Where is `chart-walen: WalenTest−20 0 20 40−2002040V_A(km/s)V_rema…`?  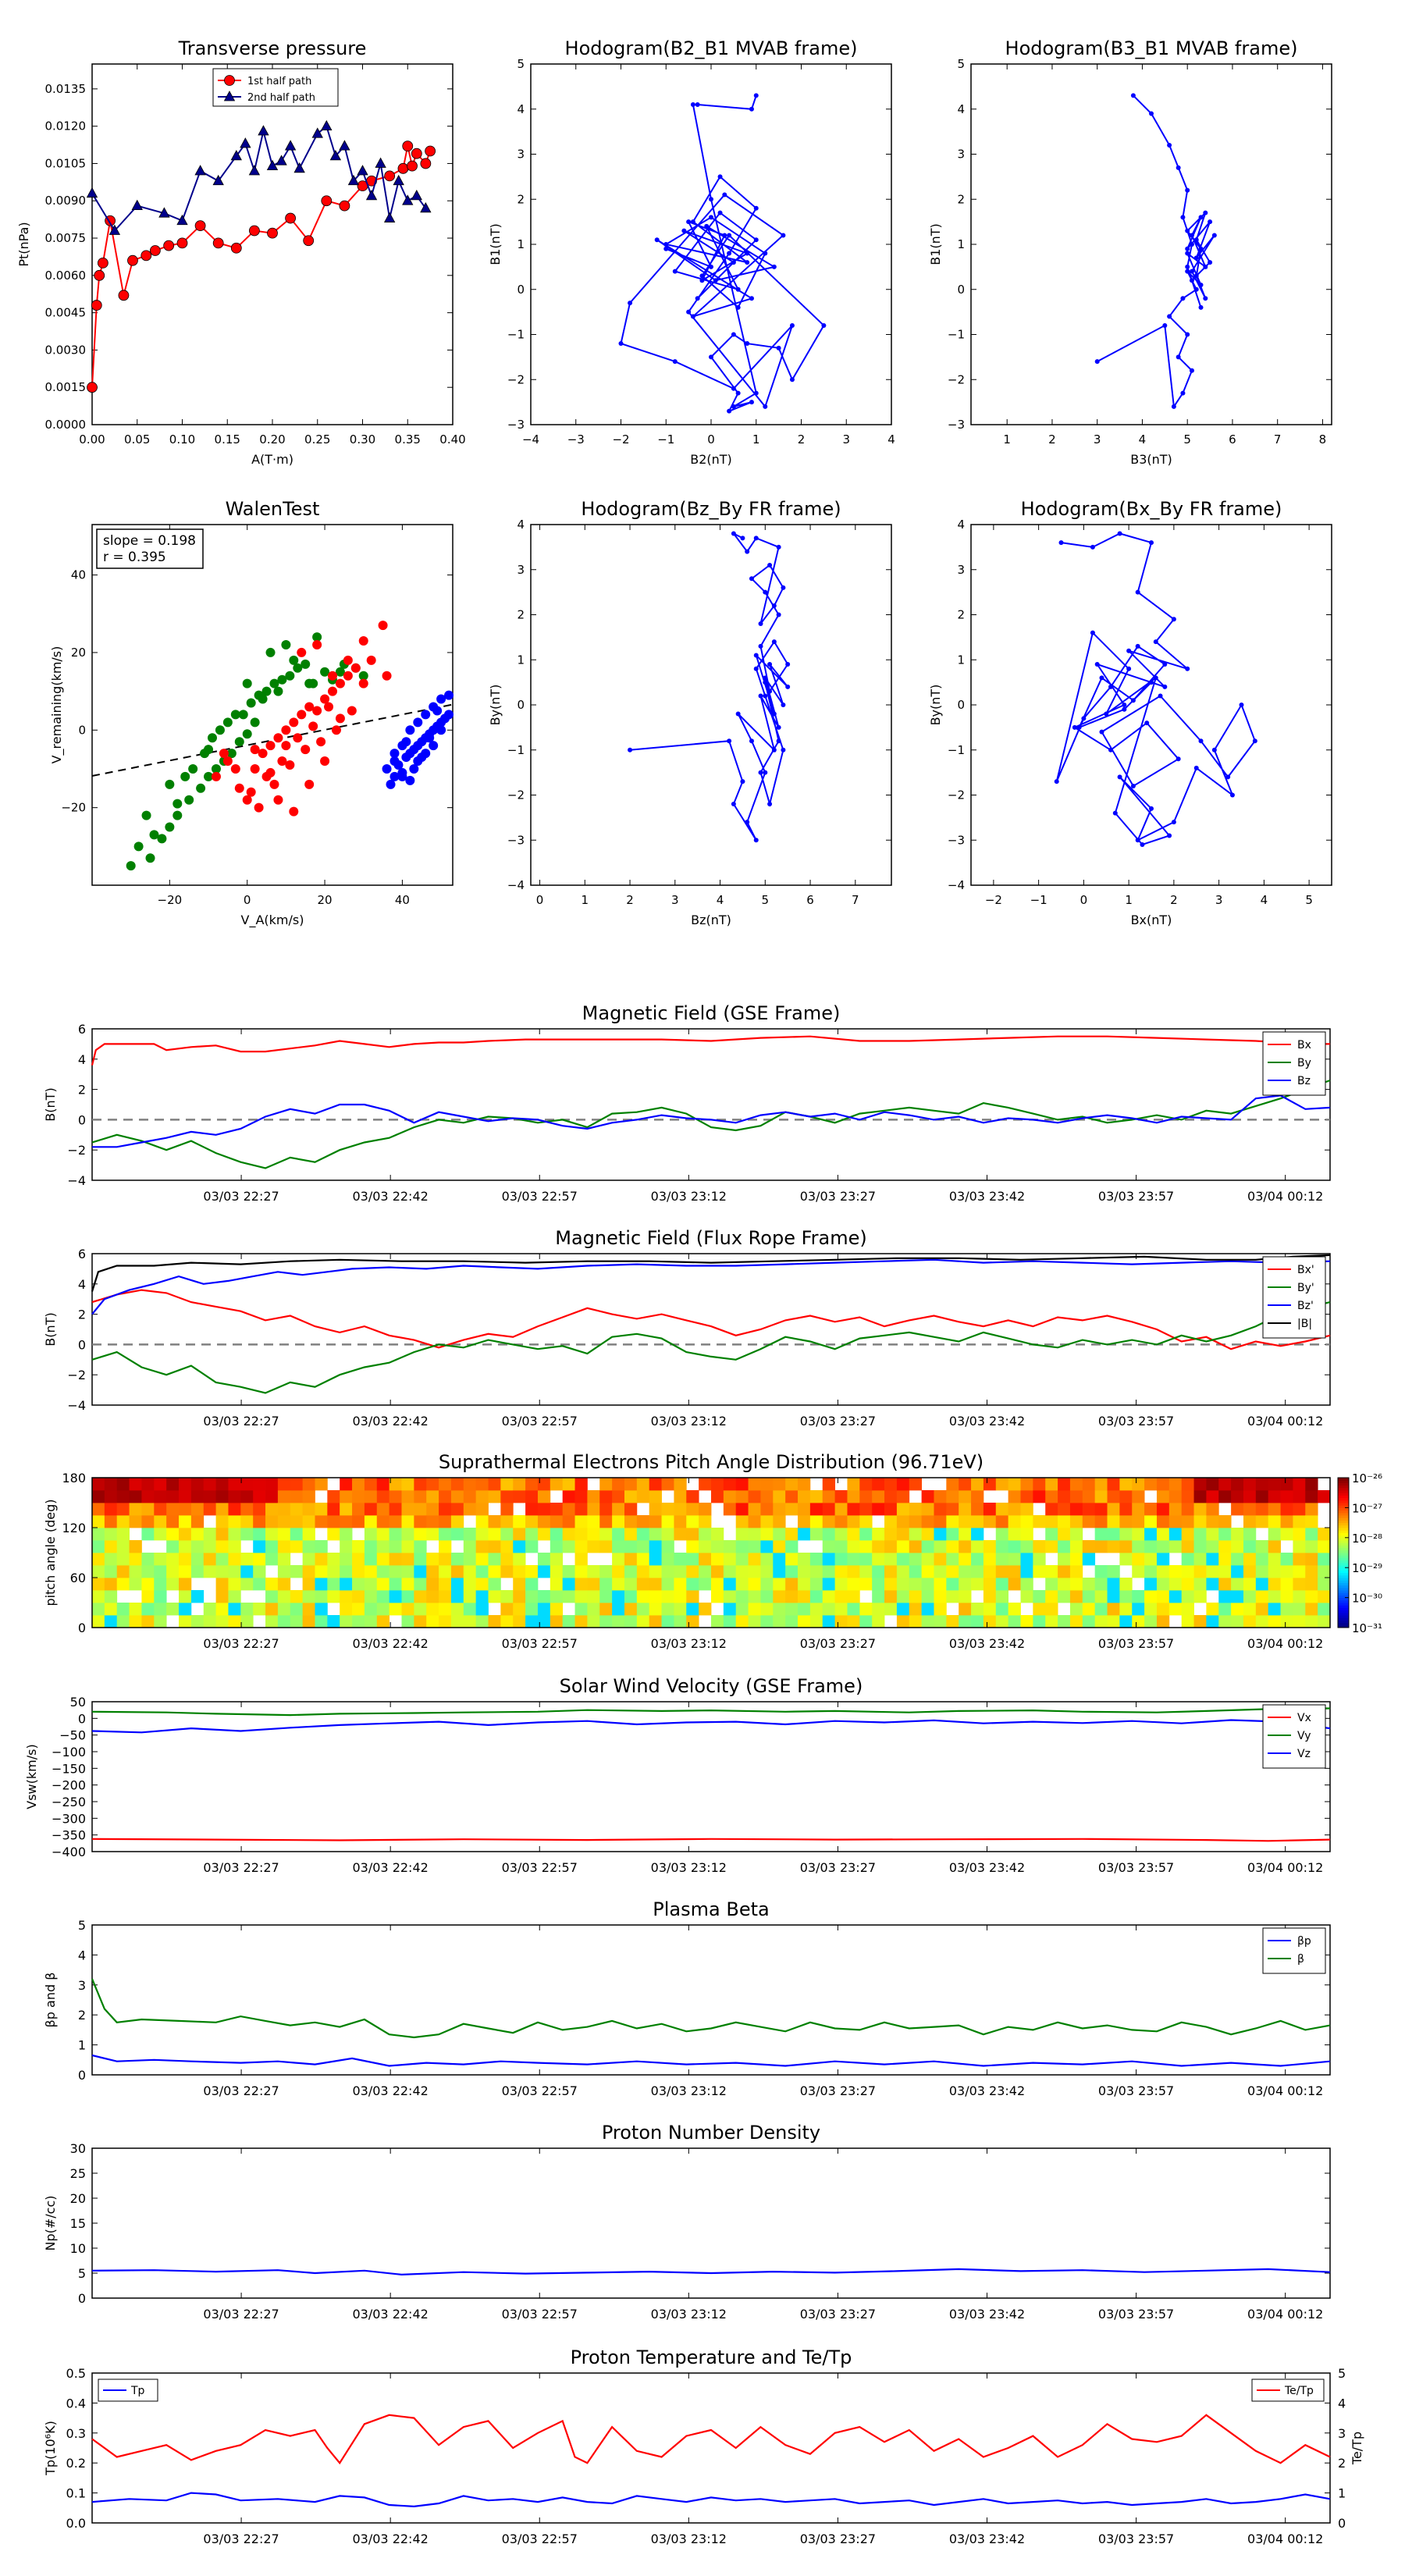 chart-walen: WalenTest−20 0 20 40−2002040V_A(km/s)V_rema… is located at coordinates (252, 713).